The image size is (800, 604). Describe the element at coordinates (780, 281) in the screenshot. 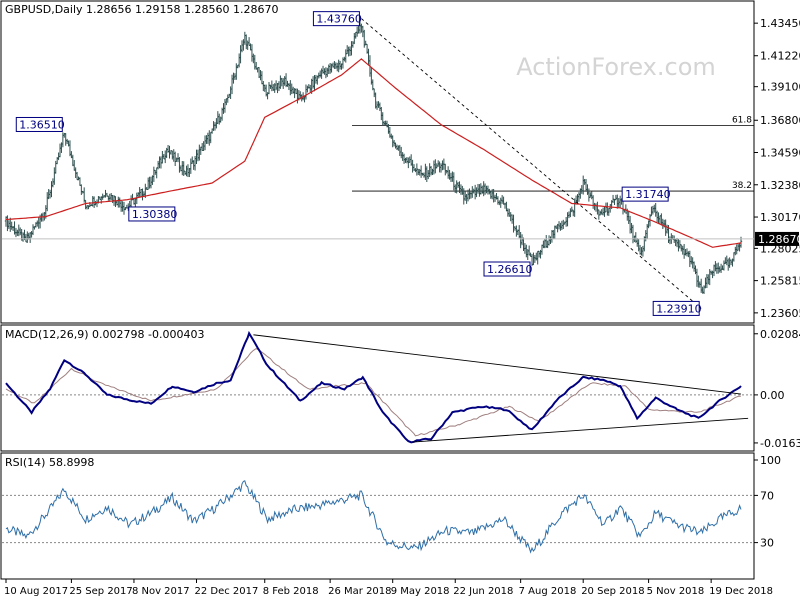

I see `price-y-tick-label: 1.25815` at that location.